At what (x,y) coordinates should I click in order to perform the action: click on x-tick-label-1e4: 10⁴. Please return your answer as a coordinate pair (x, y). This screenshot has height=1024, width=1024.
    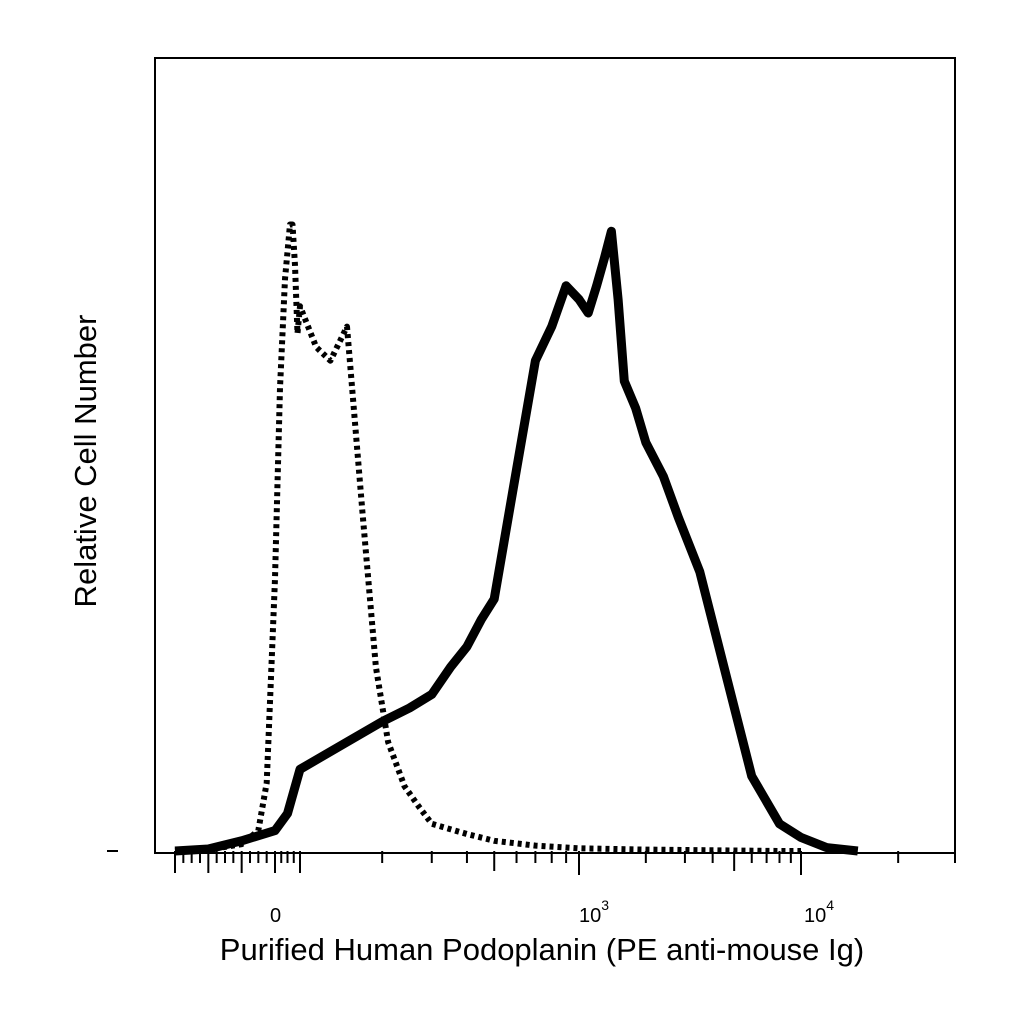
    Looking at the image, I should click on (819, 912).